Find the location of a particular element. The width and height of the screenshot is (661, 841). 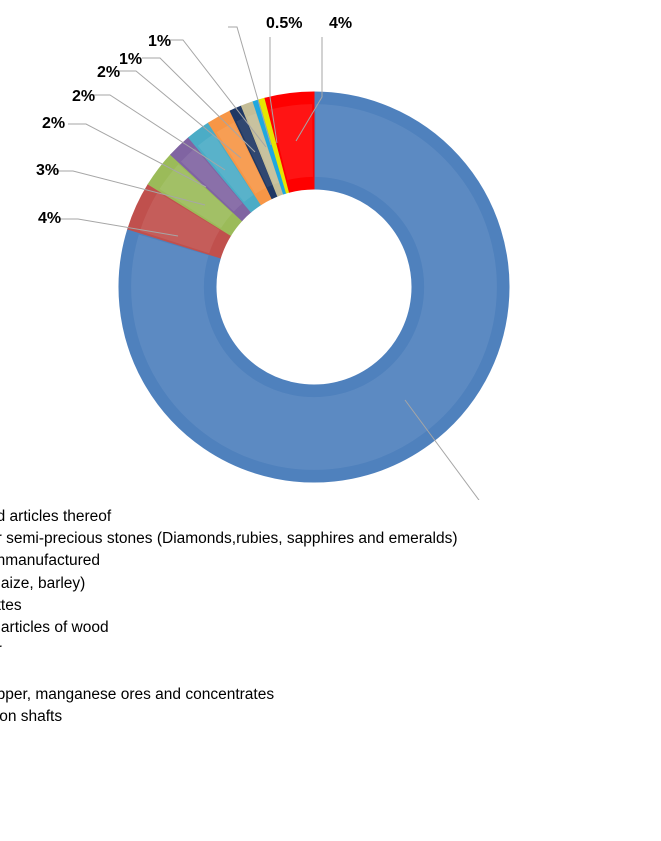

data-label-6: 2% is located at coordinates (108, 72).